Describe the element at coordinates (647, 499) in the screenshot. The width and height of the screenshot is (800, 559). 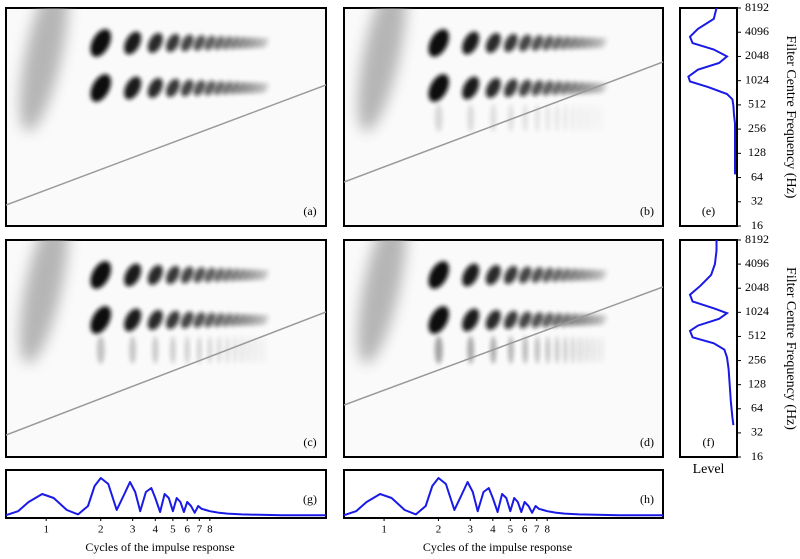
I see `panel-label: (h)` at that location.